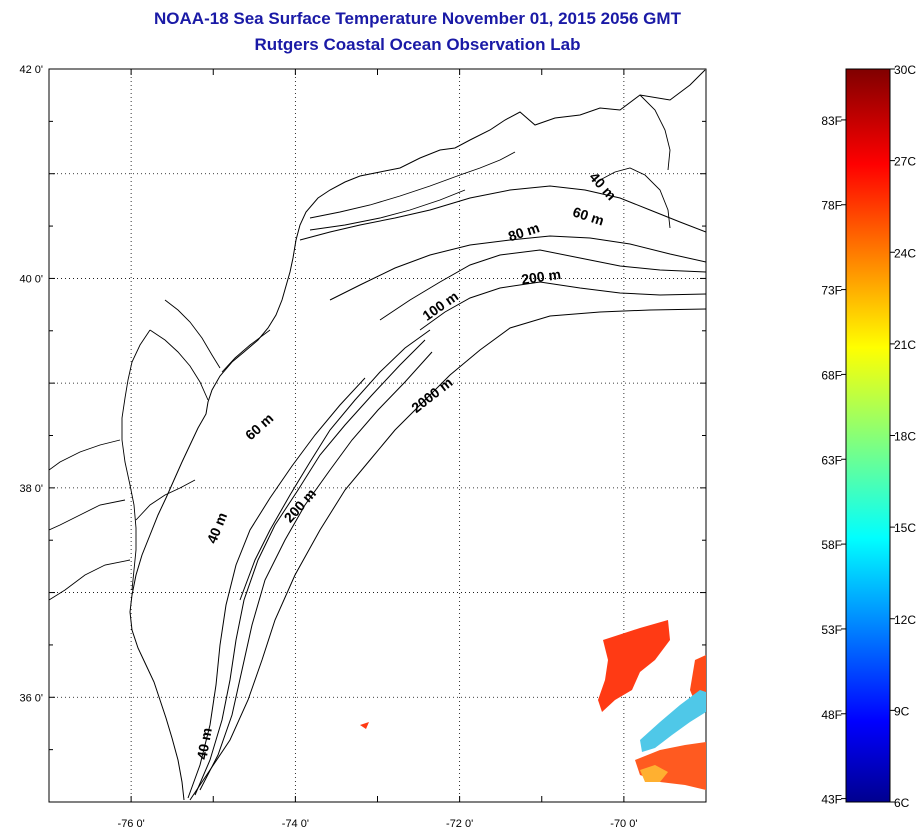 The height and width of the screenshot is (832, 920). What do you see at coordinates (831, 291) in the screenshot?
I see `fahrenheit-label: 73F` at bounding box center [831, 291].